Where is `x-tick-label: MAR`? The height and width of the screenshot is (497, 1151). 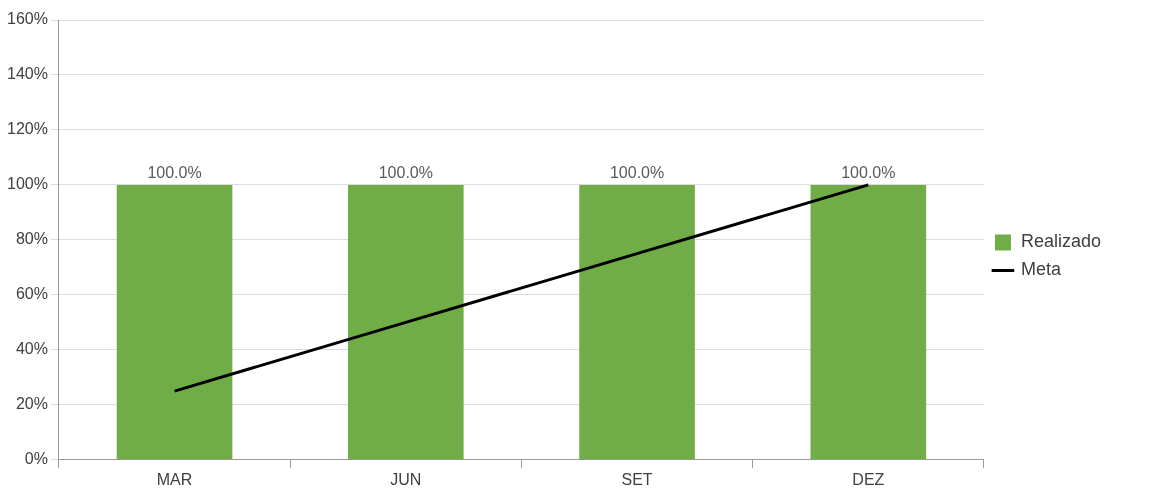 x-tick-label: MAR is located at coordinates (174, 479).